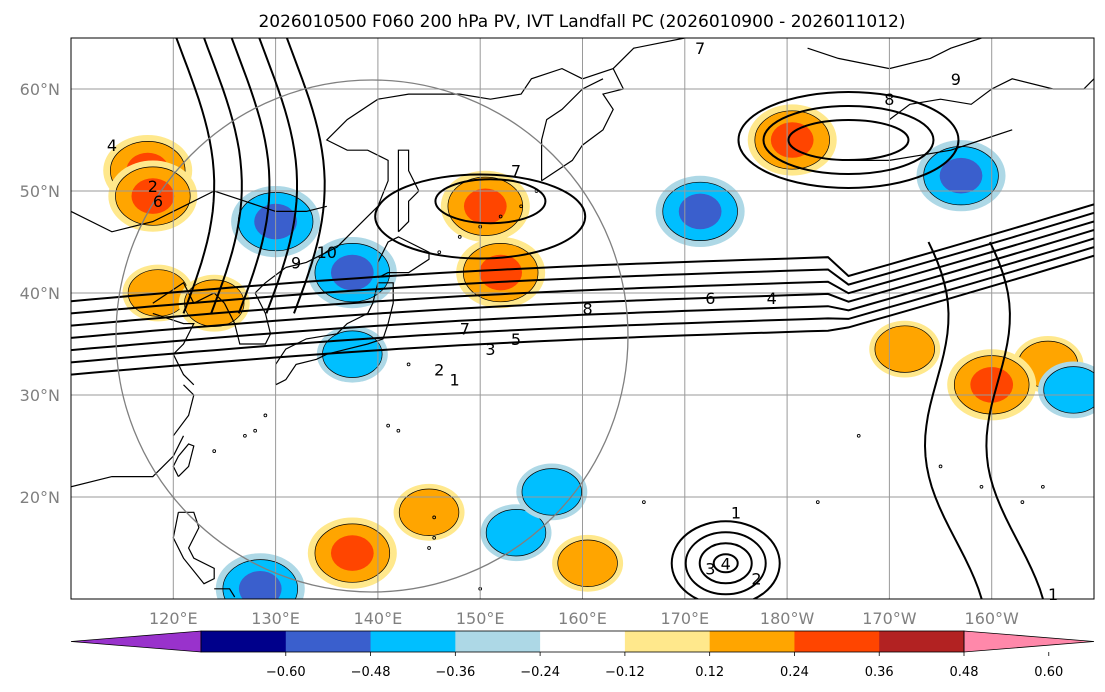 The height and width of the screenshot is (692, 1105). What do you see at coordinates (286, 672) in the screenshot?
I see `colorbar-label-0: −0.60` at bounding box center [286, 672].